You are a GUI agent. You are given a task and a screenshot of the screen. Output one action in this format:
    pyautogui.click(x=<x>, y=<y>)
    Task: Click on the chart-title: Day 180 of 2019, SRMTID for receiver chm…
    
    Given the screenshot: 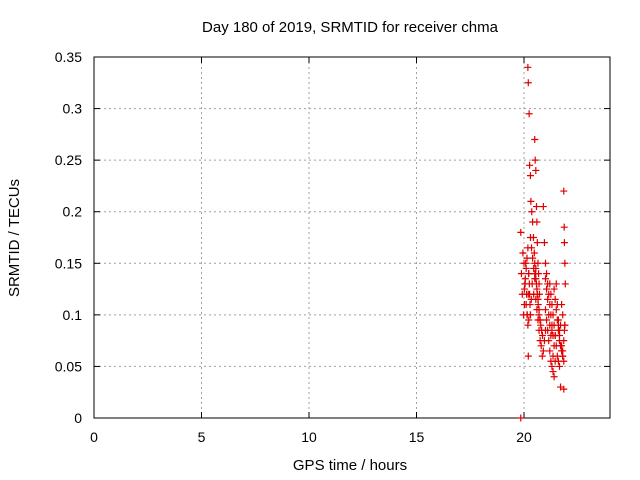 What is the action you would take?
    pyautogui.click(x=350, y=27)
    